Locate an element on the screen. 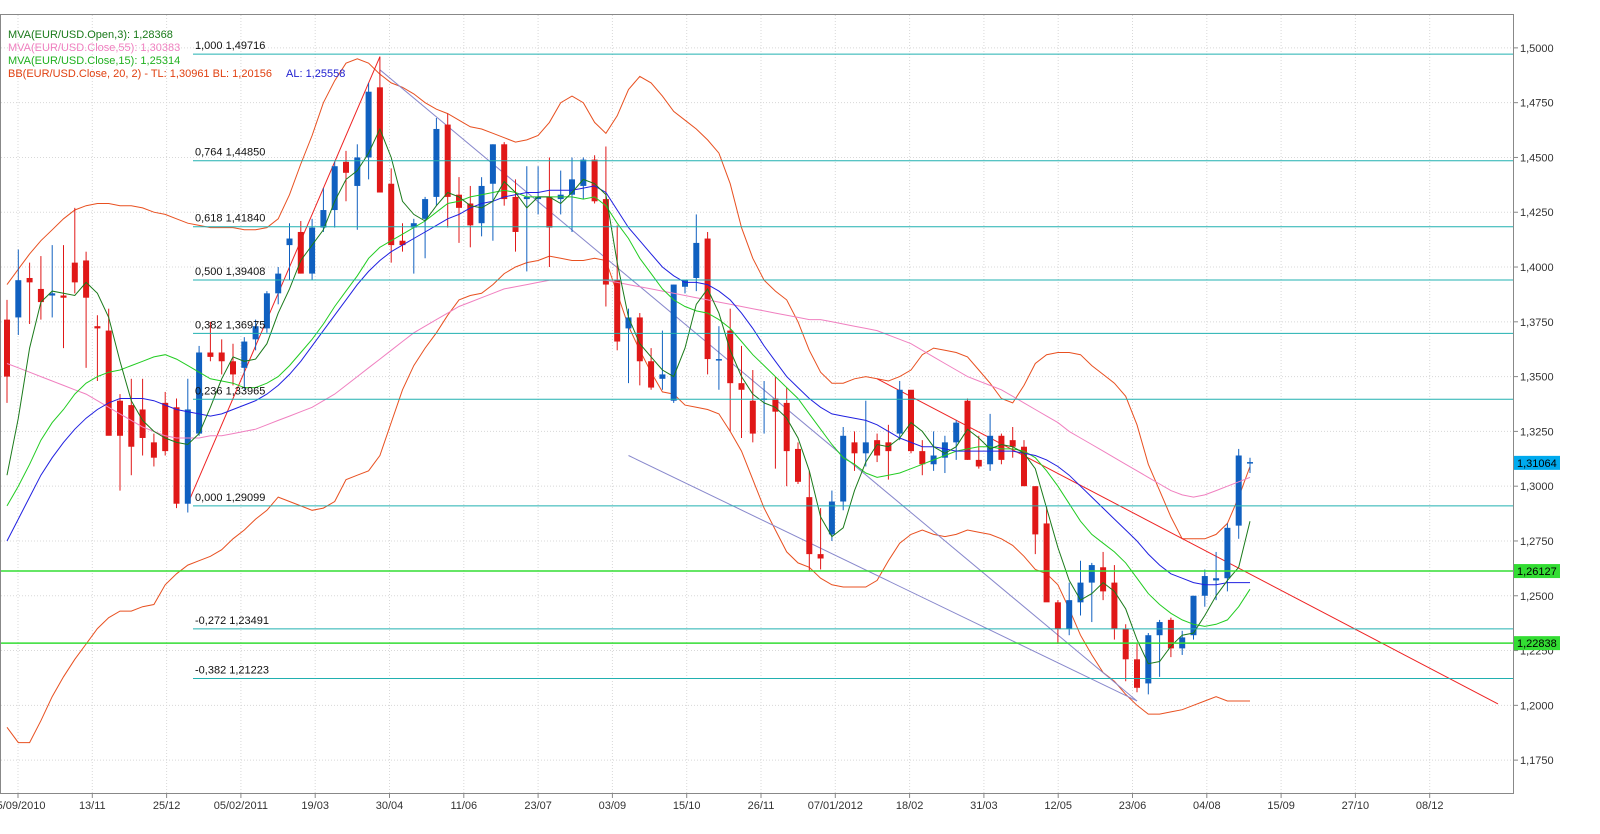  legend-ma3: MVA(EUR/USD.Open,3): 1,28368 is located at coordinates (90, 35).